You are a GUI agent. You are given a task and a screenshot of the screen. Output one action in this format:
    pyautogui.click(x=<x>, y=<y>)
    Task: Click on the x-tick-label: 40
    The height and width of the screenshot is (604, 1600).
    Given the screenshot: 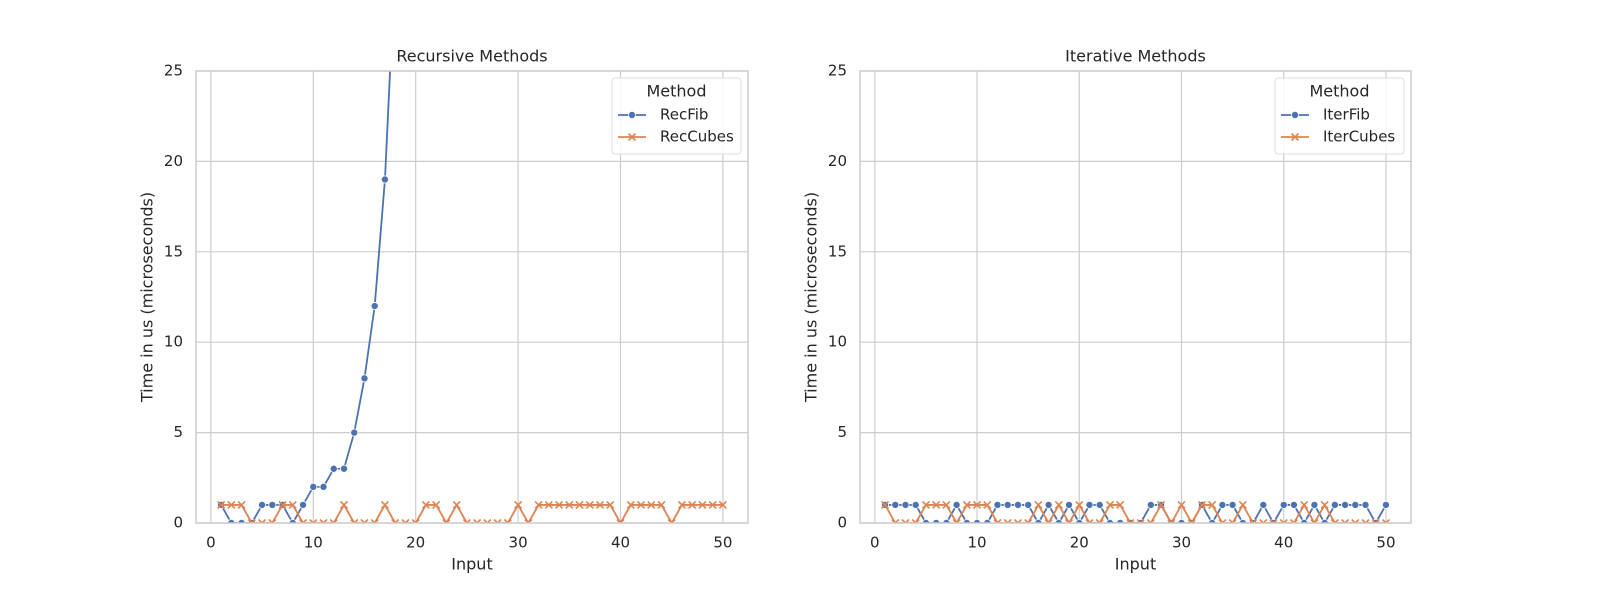 What is the action you would take?
    pyautogui.click(x=620, y=543)
    